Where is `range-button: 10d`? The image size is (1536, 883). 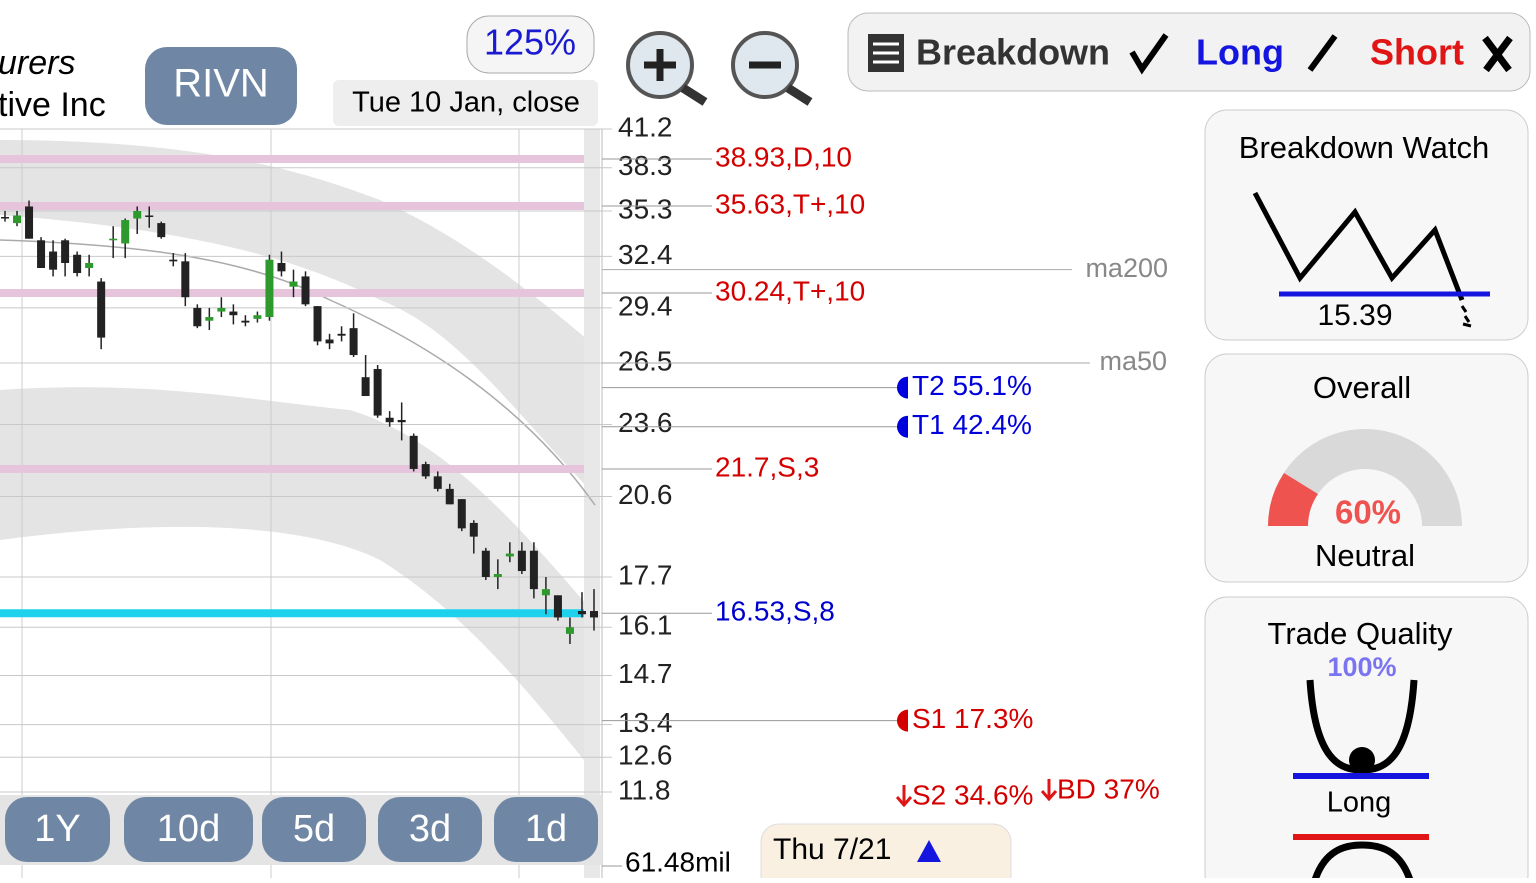 range-button: 10d is located at coordinates (188, 829).